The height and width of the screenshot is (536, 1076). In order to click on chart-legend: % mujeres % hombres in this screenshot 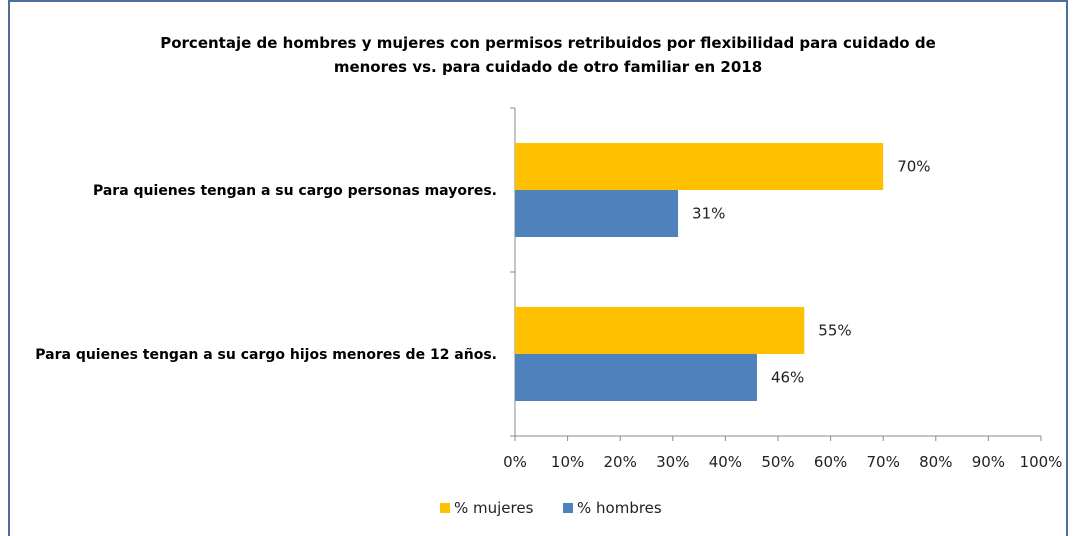, I will do `click(551, 508)`.